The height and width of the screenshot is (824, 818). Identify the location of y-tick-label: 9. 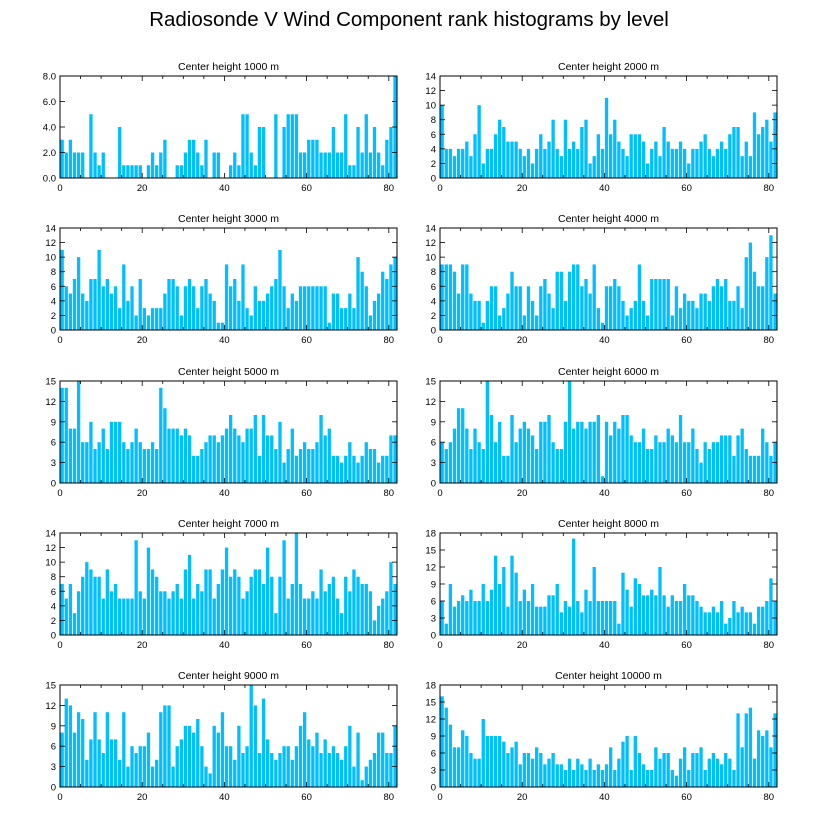
(53, 726).